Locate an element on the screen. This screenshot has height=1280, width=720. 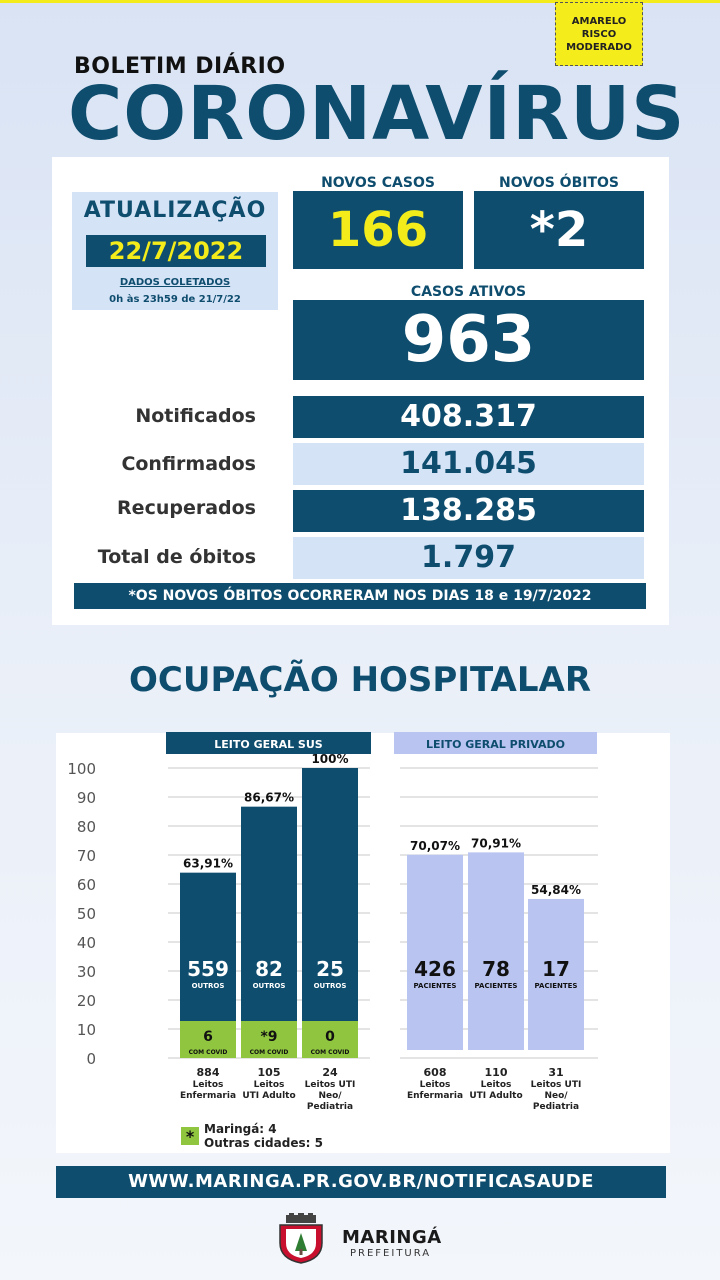
bar-covid-count: 6 is located at coordinates (208, 1037).